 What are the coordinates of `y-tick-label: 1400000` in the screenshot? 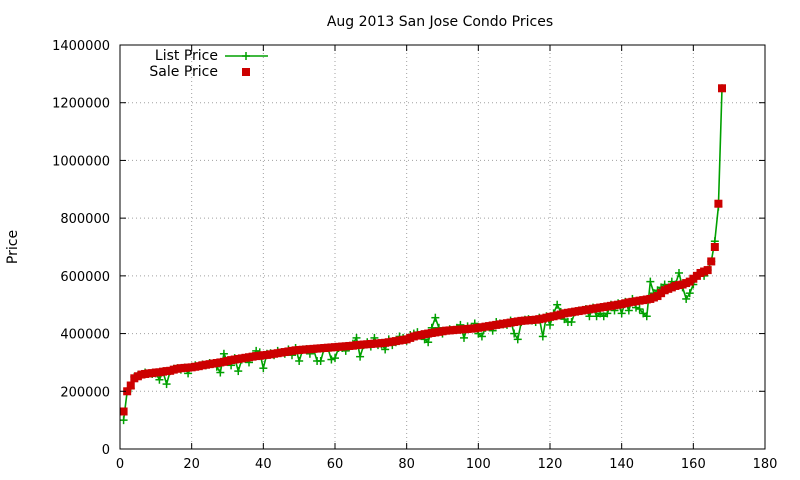 It's located at (81, 46).